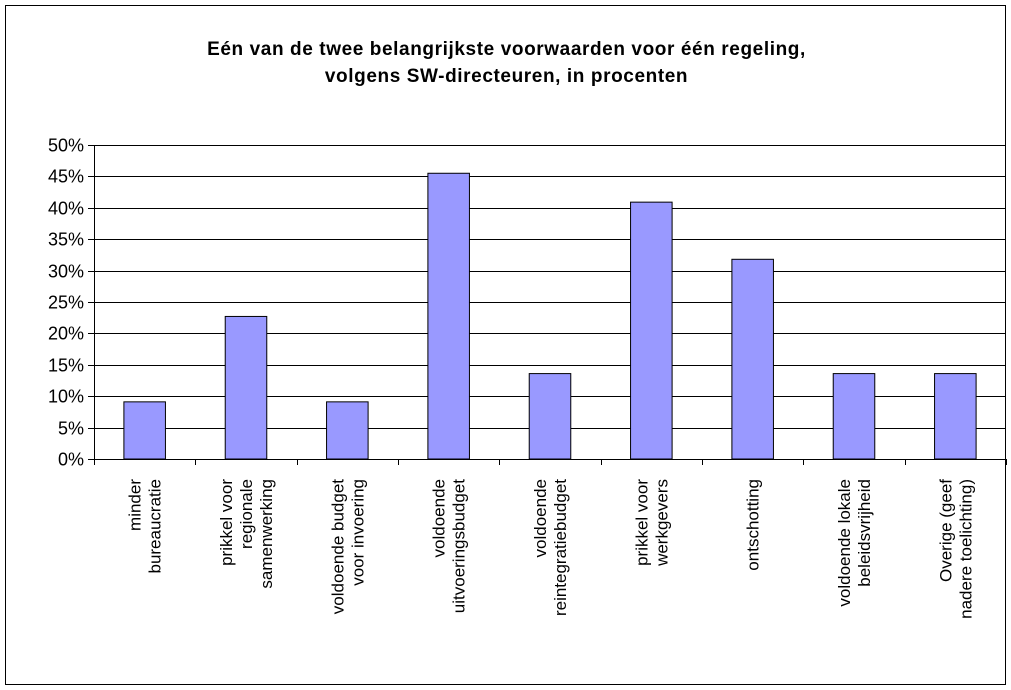 The height and width of the screenshot is (690, 1011). I want to click on x-category-label-line: werkgevers, so click(661, 523).